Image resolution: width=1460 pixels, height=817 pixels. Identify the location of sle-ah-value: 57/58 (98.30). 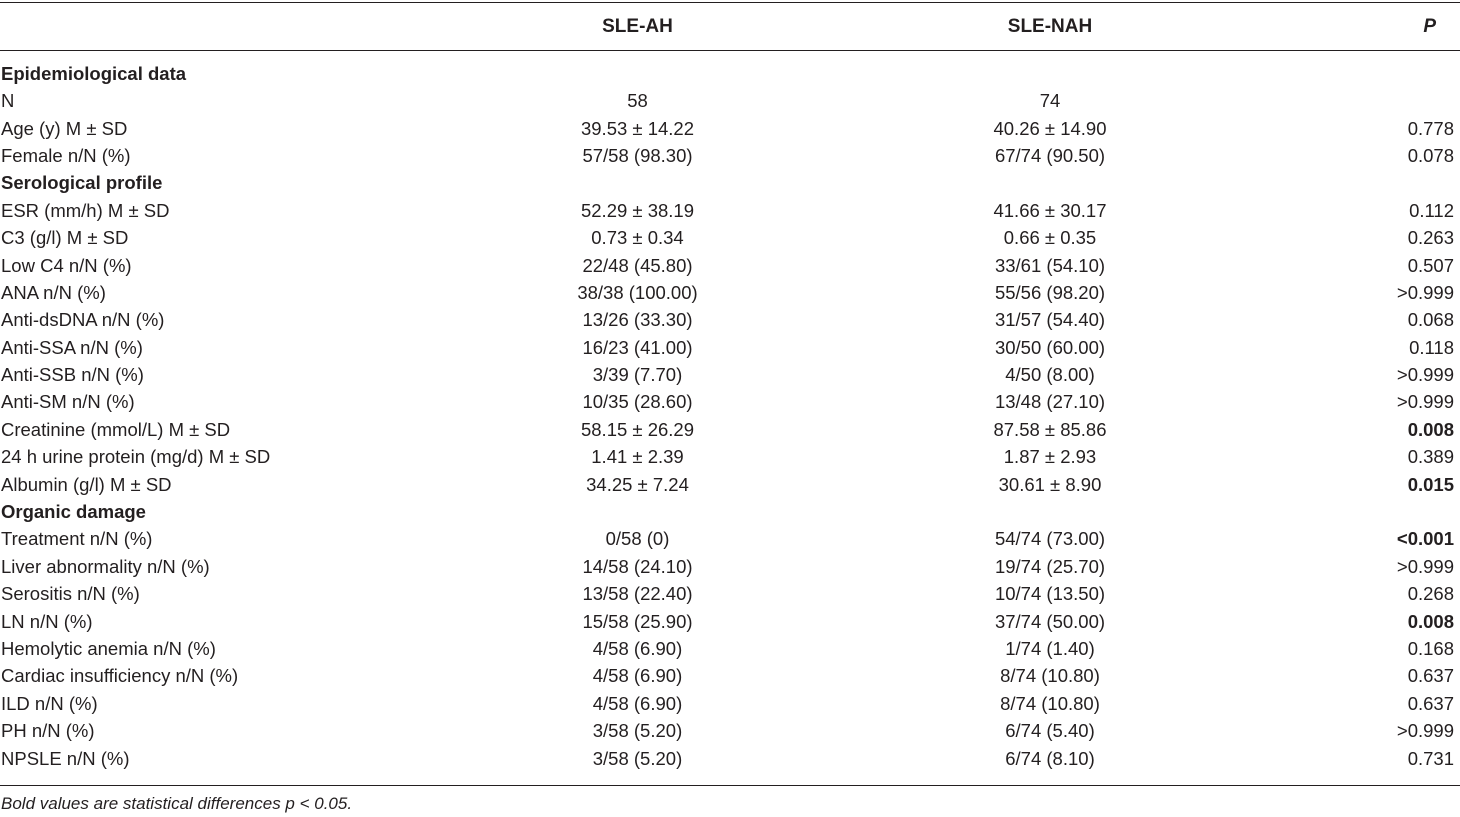
(637, 155).